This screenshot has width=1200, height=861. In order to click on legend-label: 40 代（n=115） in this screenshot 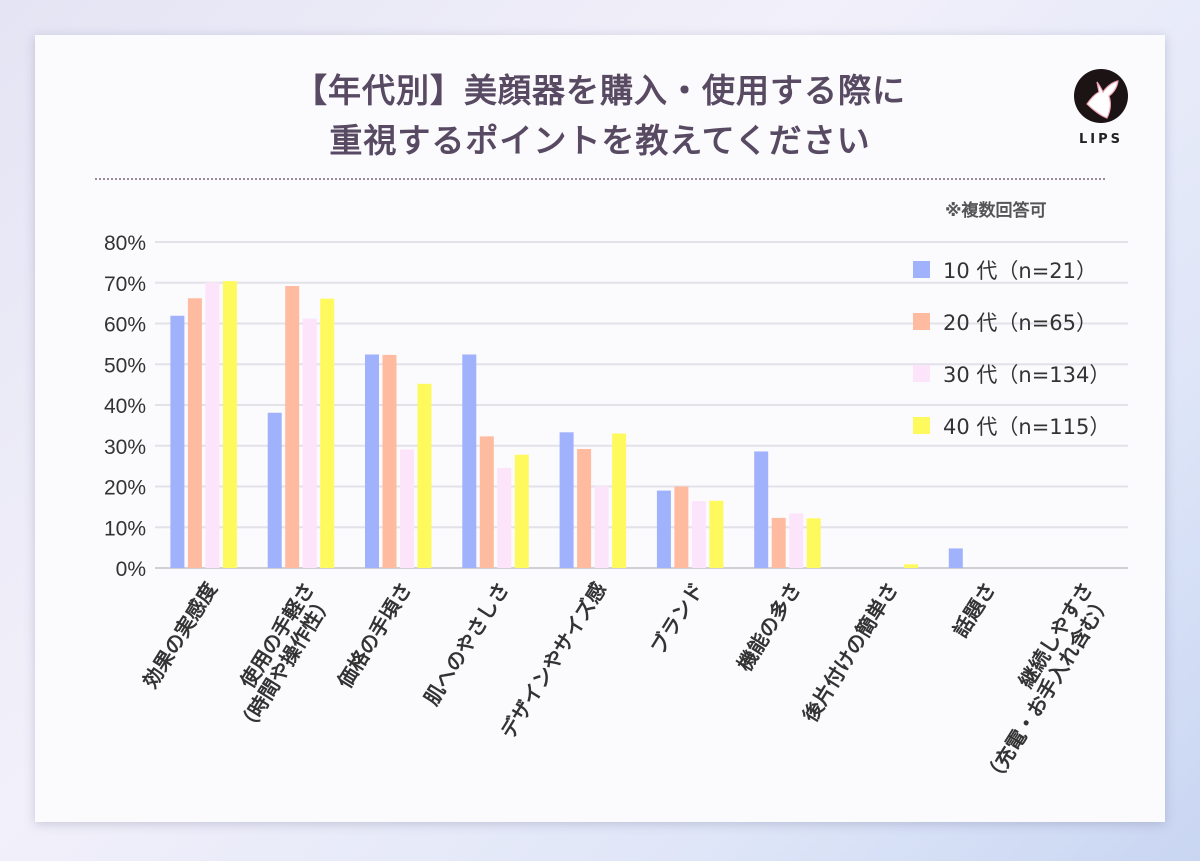, I will do `click(1026, 427)`.